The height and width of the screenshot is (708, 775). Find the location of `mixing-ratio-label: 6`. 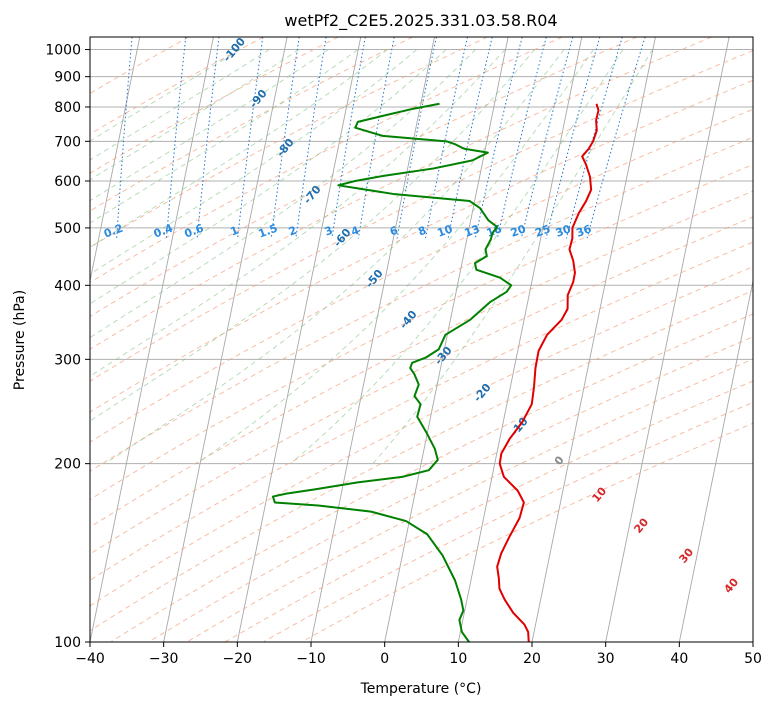

mixing-ratio-label: 6 is located at coordinates (394, 231).